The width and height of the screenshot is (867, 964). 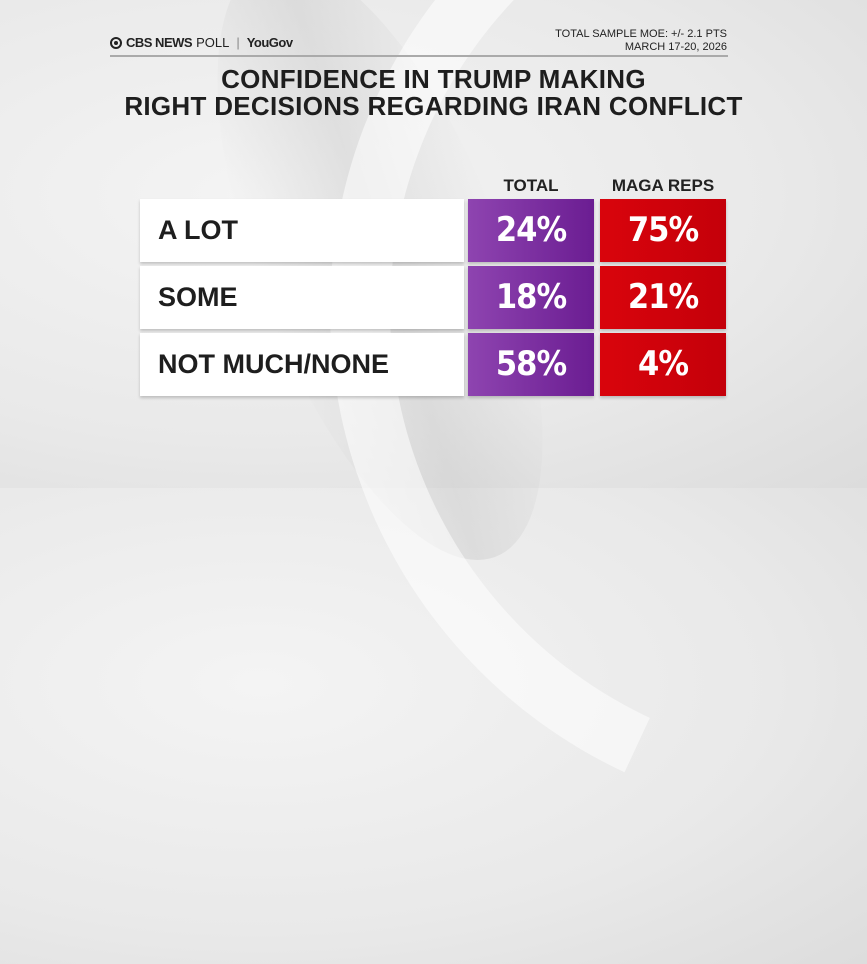 I want to click on partner-logo: YouGov, so click(x=269, y=42).